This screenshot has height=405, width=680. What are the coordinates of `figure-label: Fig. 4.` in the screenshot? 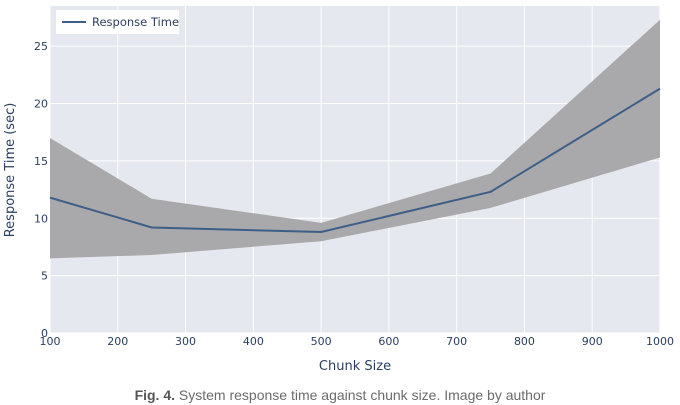 It's located at (155, 395).